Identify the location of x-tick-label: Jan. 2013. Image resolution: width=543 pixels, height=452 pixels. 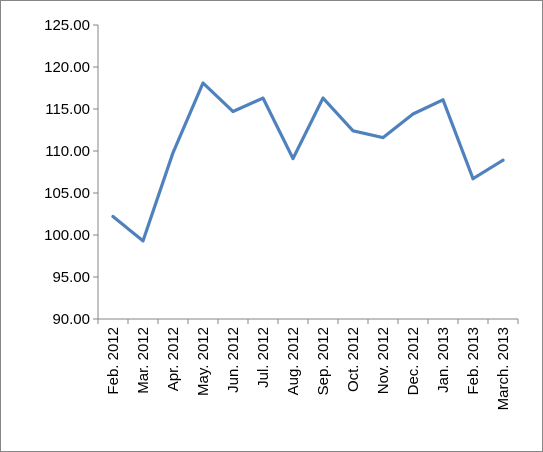
(443, 360).